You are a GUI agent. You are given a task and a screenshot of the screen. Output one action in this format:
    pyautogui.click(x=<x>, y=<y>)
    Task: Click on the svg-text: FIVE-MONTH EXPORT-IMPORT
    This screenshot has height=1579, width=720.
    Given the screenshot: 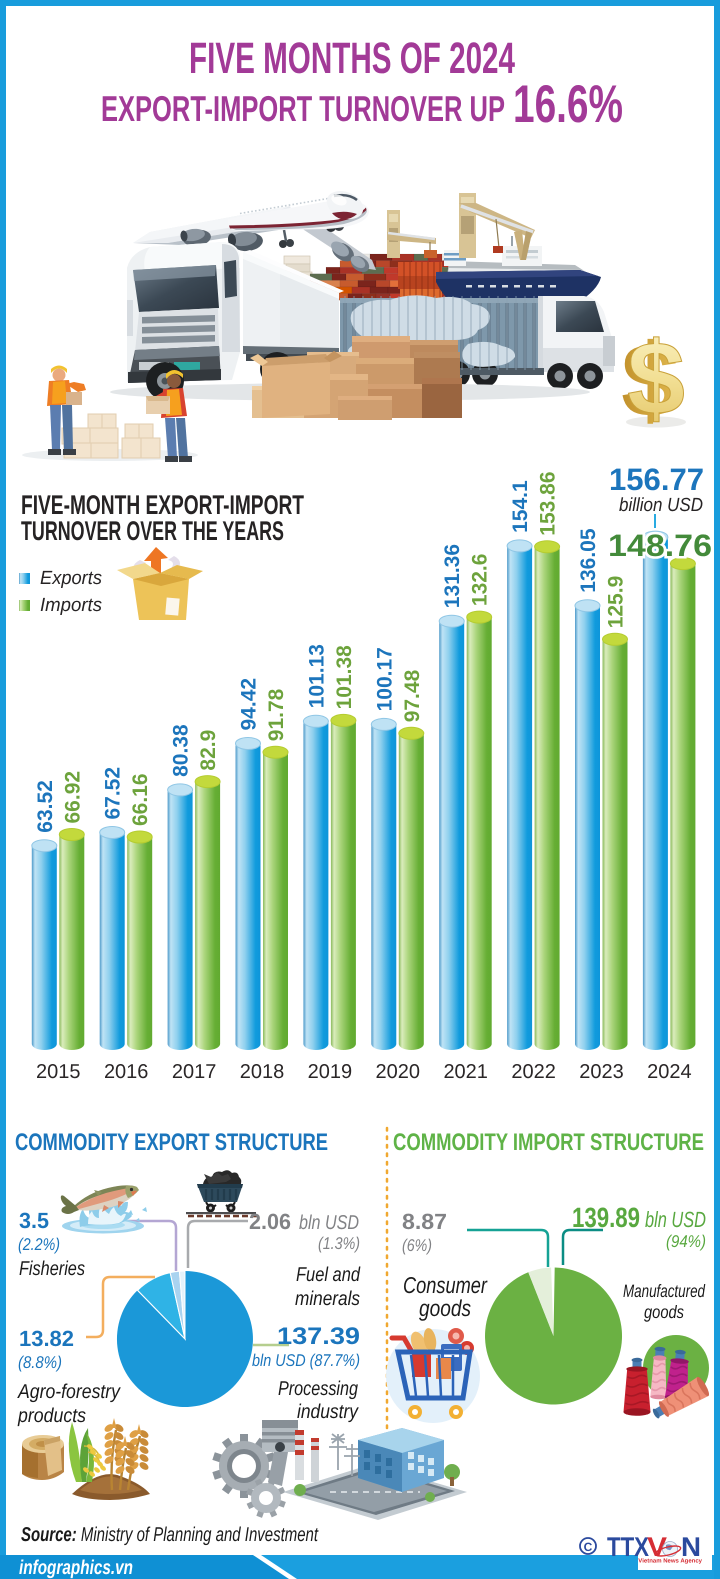 What is the action you would take?
    pyautogui.click(x=162, y=505)
    